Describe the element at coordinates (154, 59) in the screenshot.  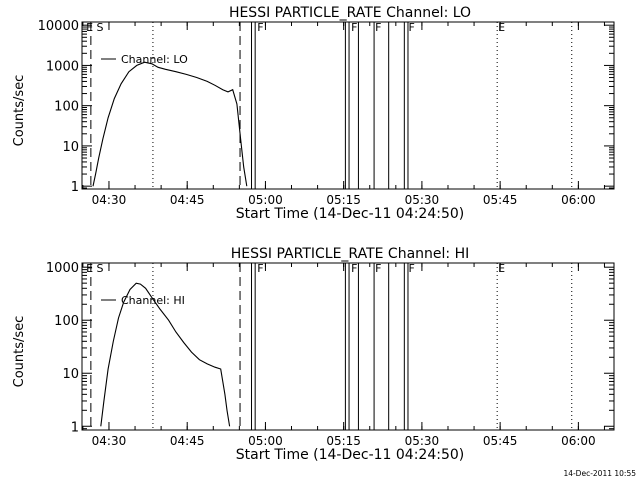
I see `legend-label: Channel: LO` at that location.